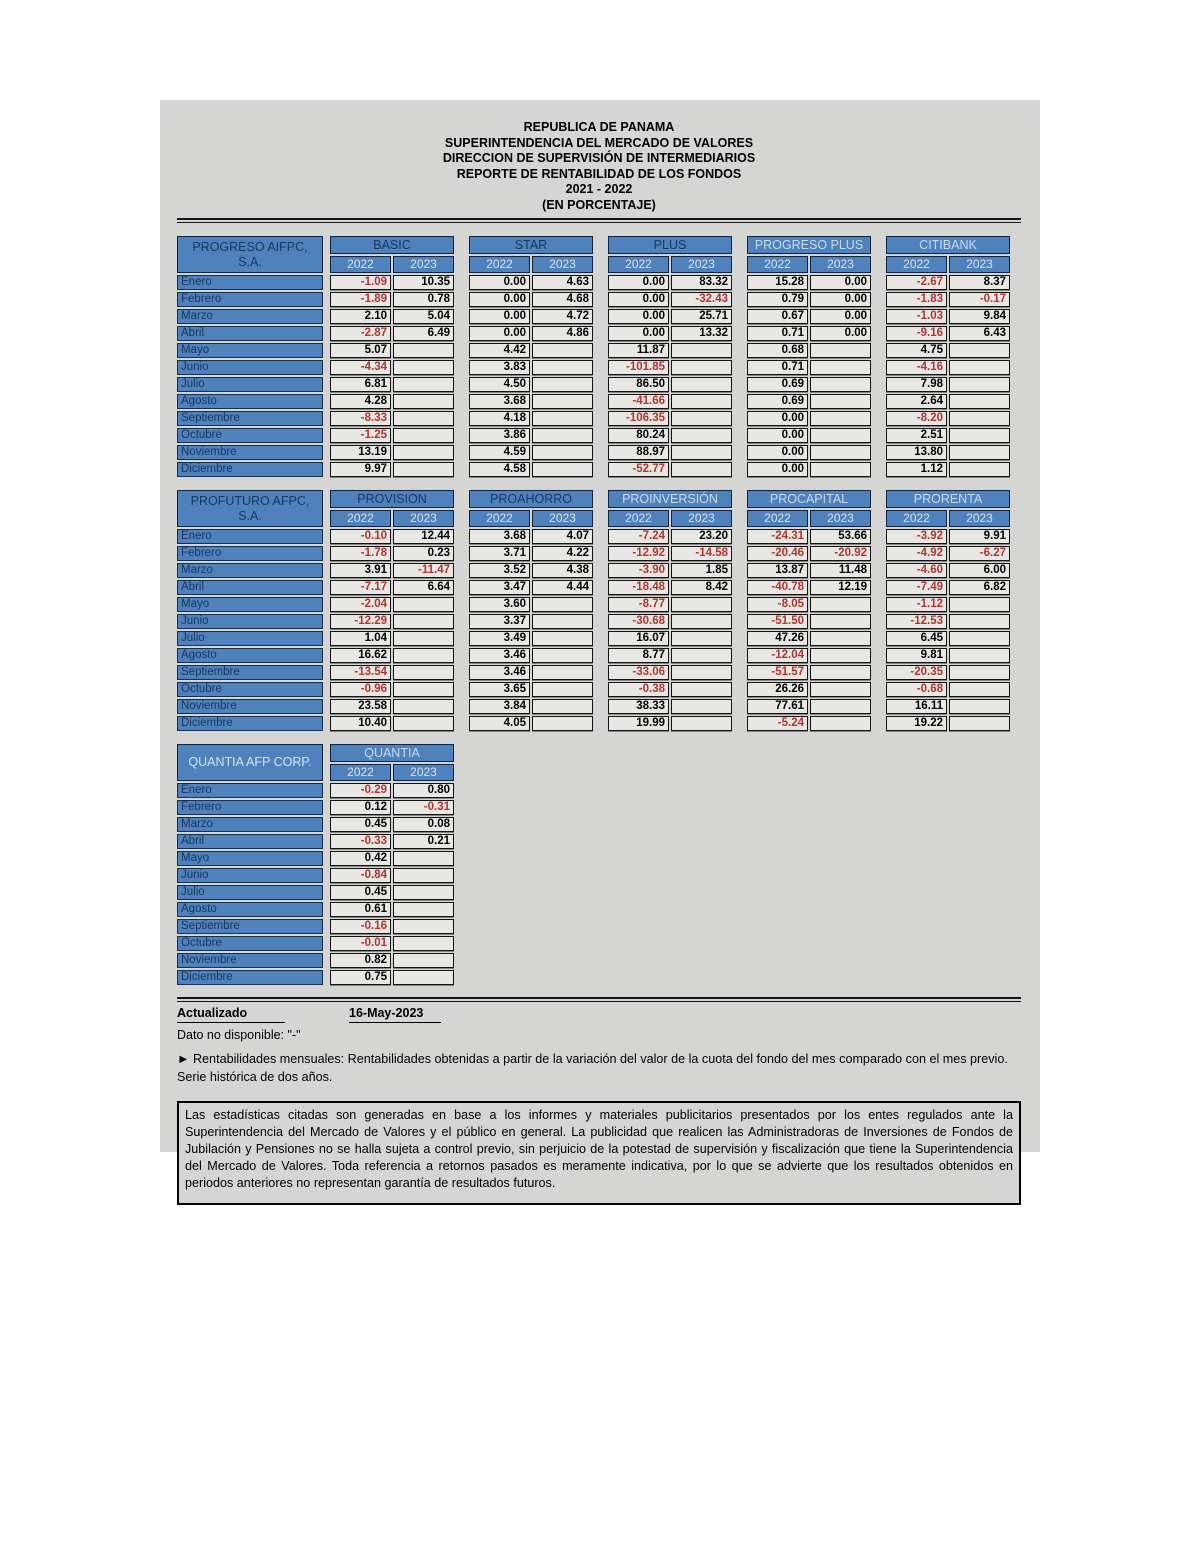  Describe the element at coordinates (809, 316) in the screenshot. I see `data-row: 0.67 0.00` at that location.